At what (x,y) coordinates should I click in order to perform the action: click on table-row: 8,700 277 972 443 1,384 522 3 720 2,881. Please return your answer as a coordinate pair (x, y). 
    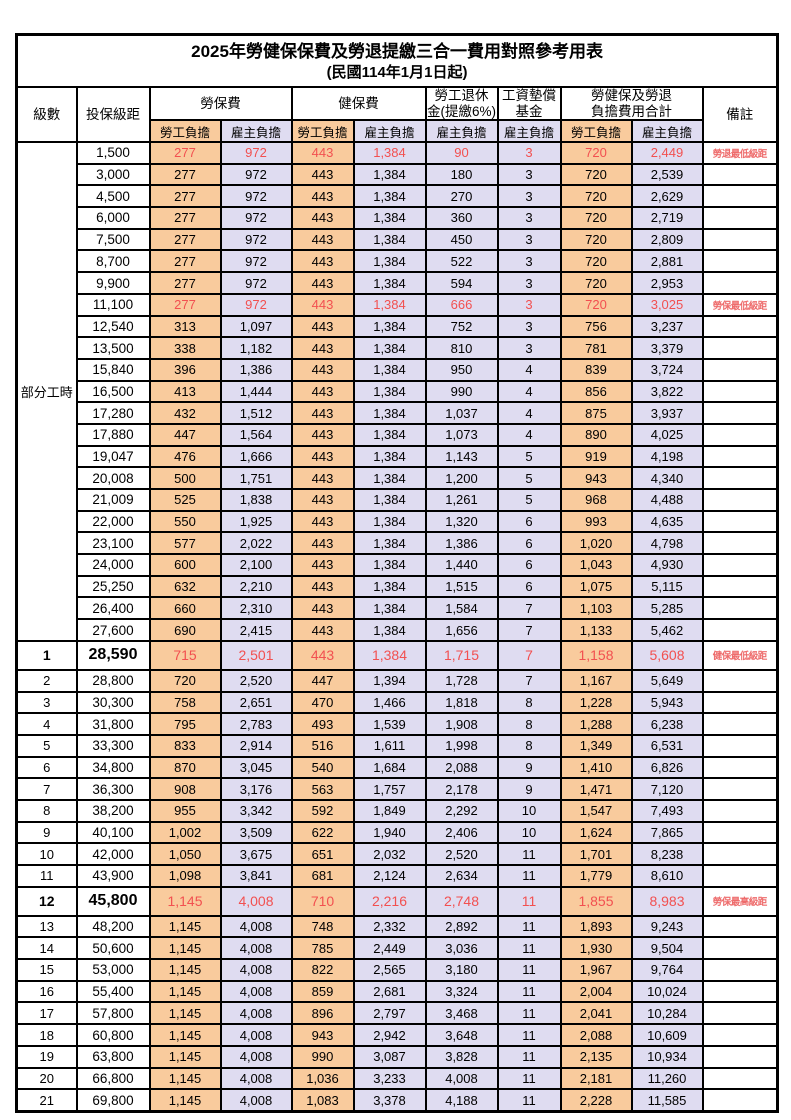
    Looking at the image, I should click on (398, 261).